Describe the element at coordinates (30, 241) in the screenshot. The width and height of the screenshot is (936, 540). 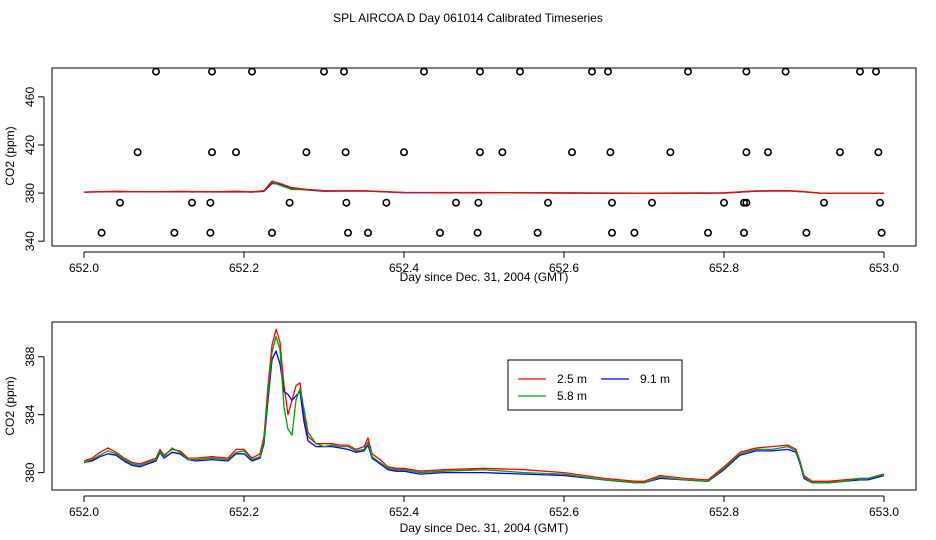
I see `y-tick-label: 340` at that location.